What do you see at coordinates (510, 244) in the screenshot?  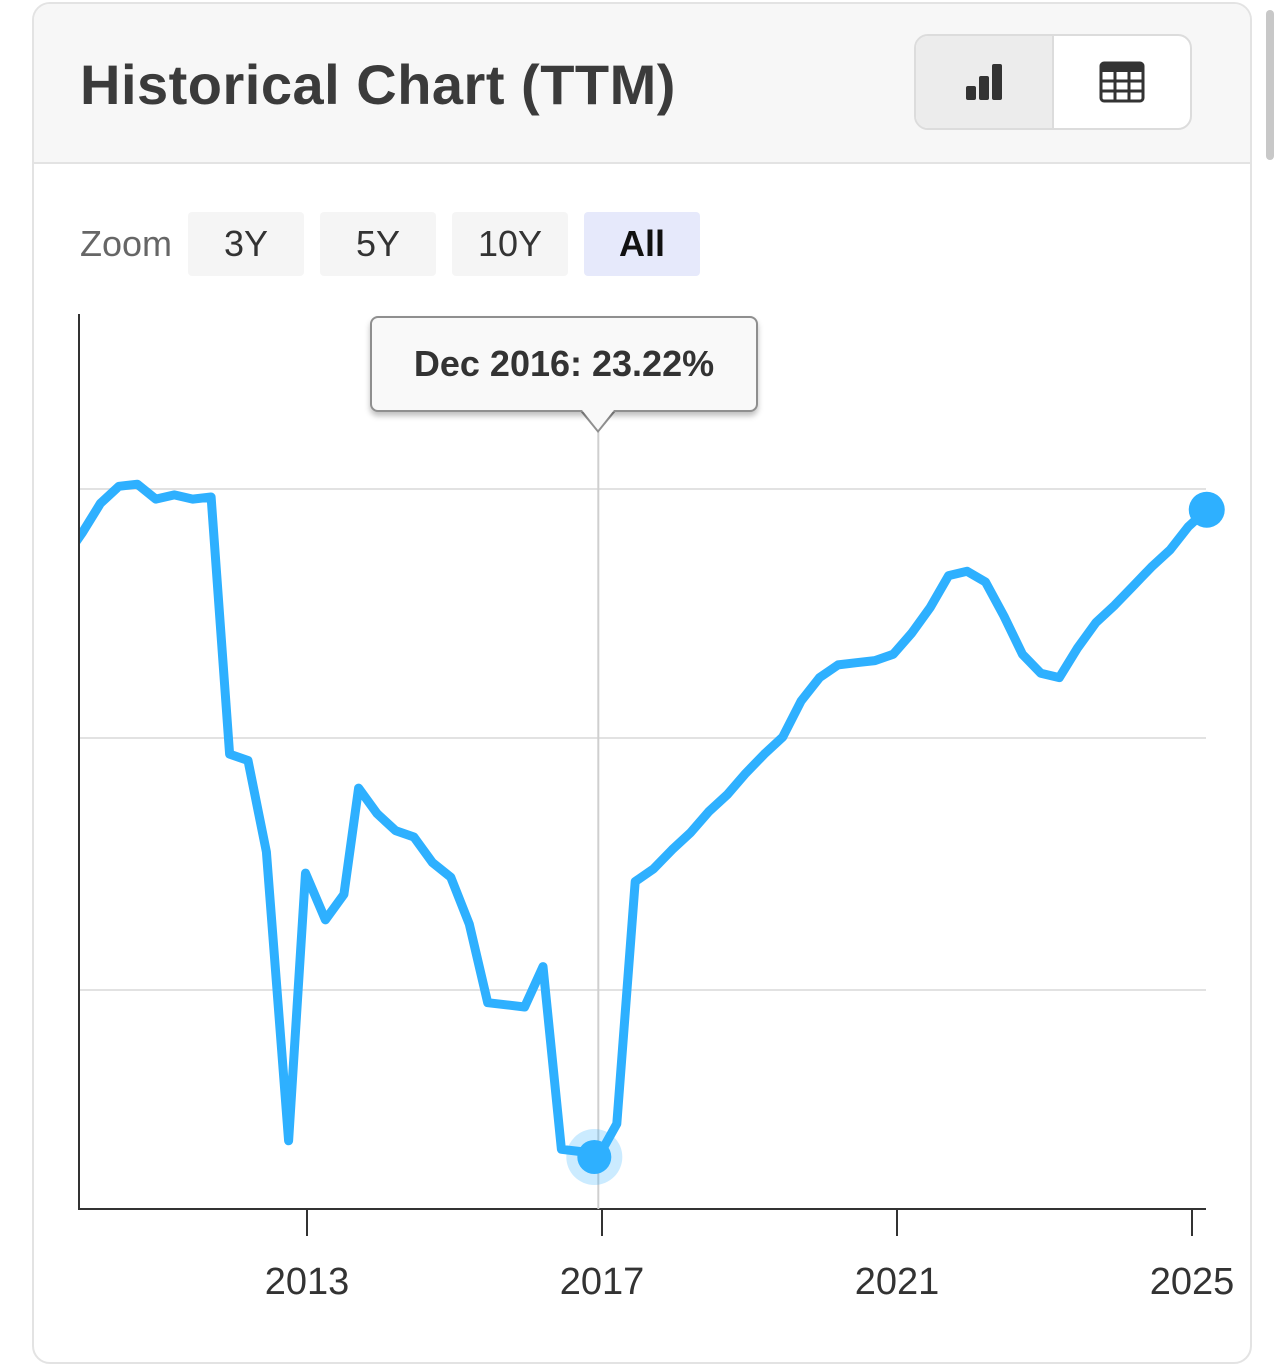 I see `zoom-10y-button: 10Y` at bounding box center [510, 244].